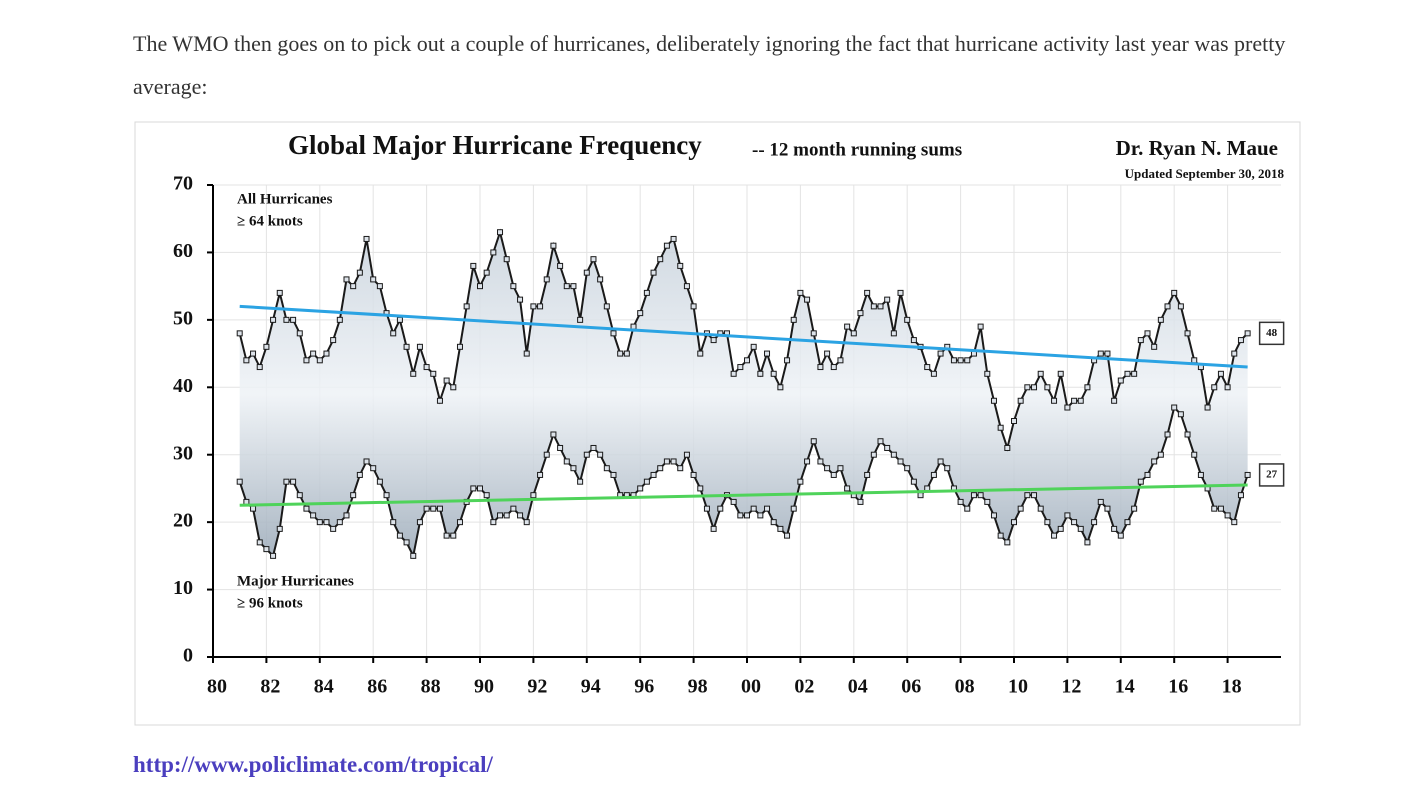  What do you see at coordinates (698, 687) in the screenshot?
I see `x-tick-label: 98` at bounding box center [698, 687].